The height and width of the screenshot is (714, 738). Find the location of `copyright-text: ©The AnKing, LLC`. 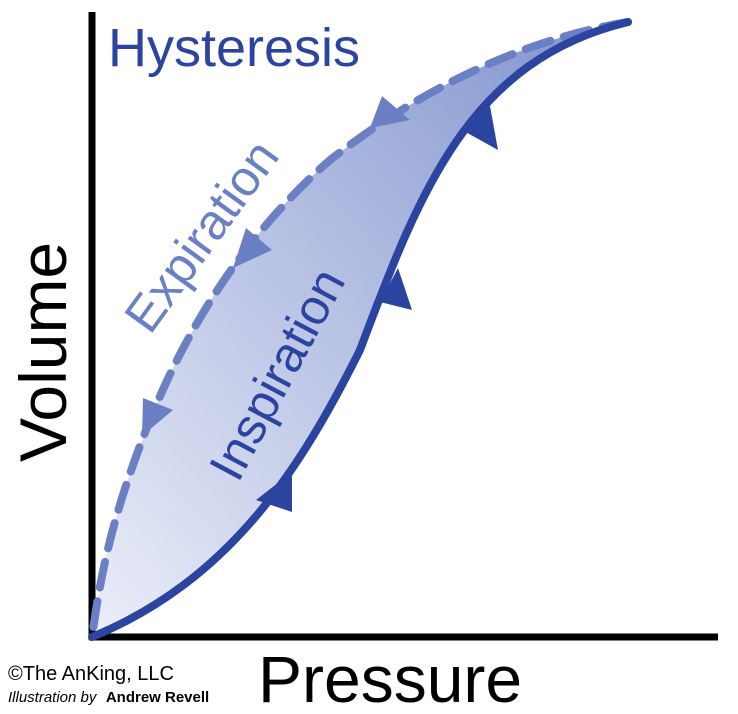

copyright-text: ©The AnKing, LLC is located at coordinates (91, 674).